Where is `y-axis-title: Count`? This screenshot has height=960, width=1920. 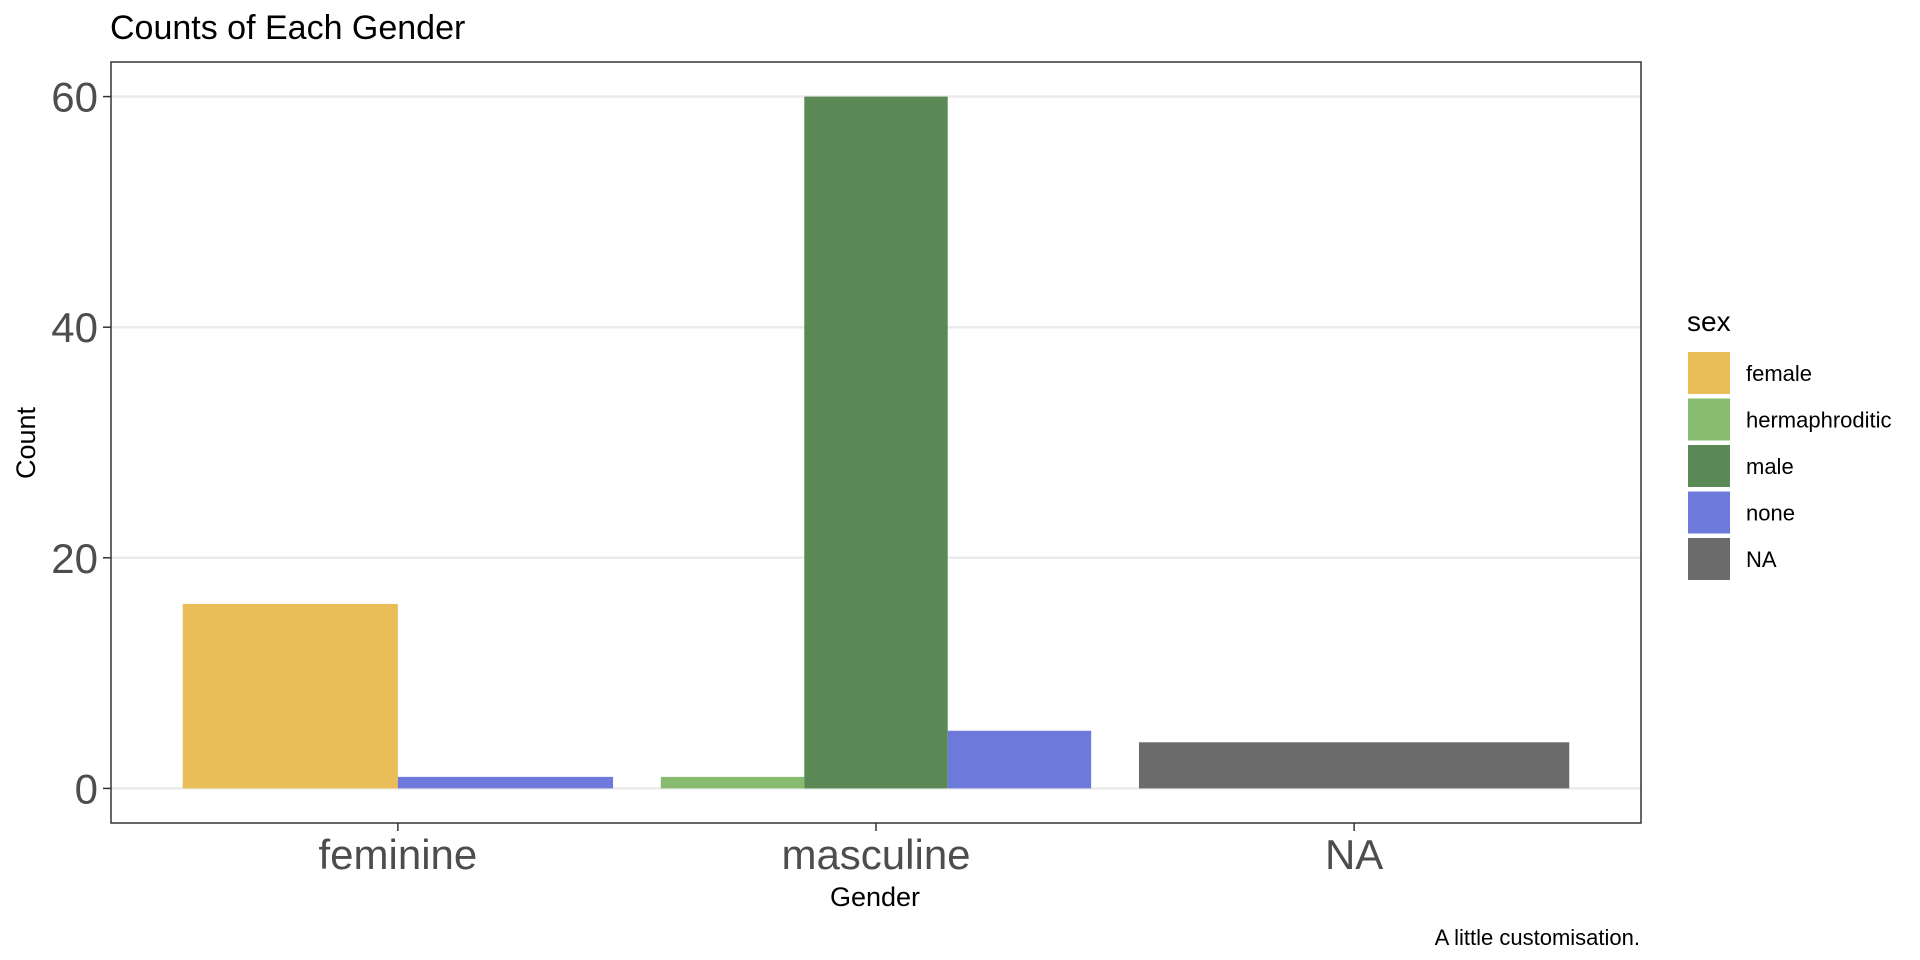 y-axis-title: Count is located at coordinates (26, 442).